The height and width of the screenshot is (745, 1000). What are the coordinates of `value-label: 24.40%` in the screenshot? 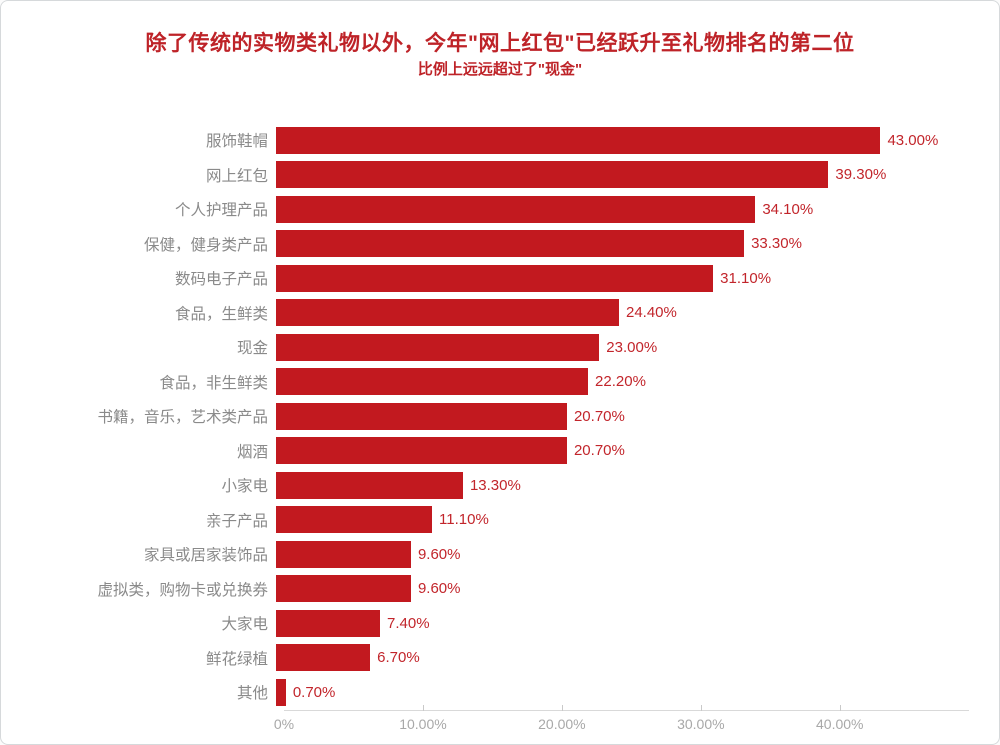 It's located at (651, 313).